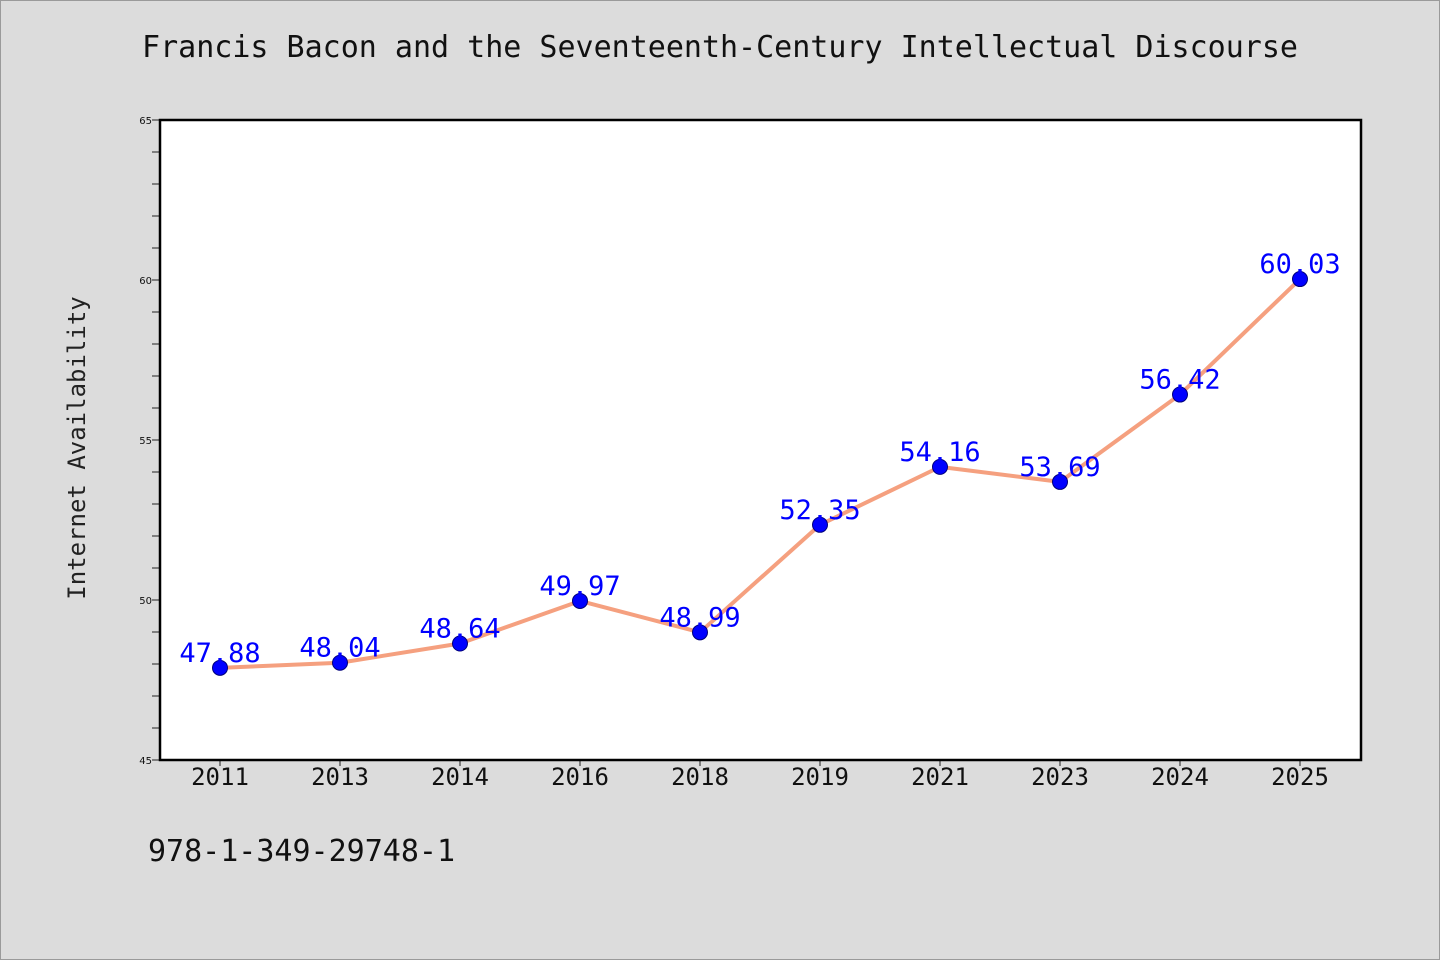 The height and width of the screenshot is (960, 1440). Describe the element at coordinates (699, 617) in the screenshot. I see `data-label: 48.99` at that location.